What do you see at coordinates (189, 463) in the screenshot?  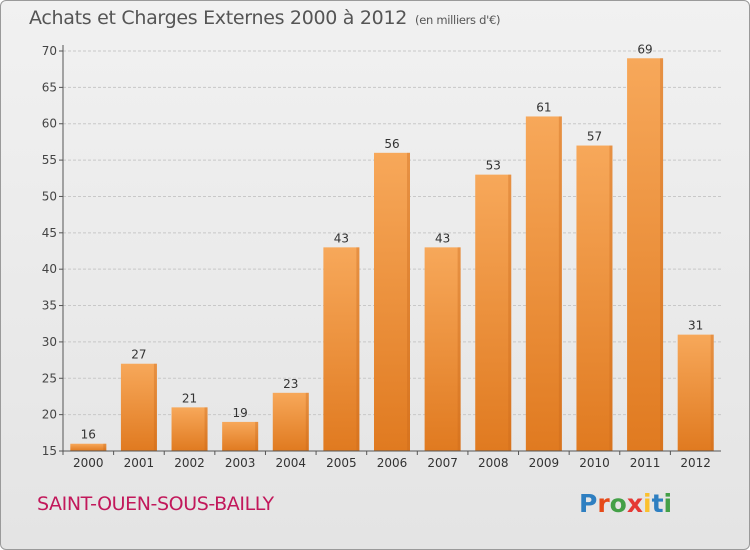 I see `x-tick-label: 2002` at bounding box center [189, 463].